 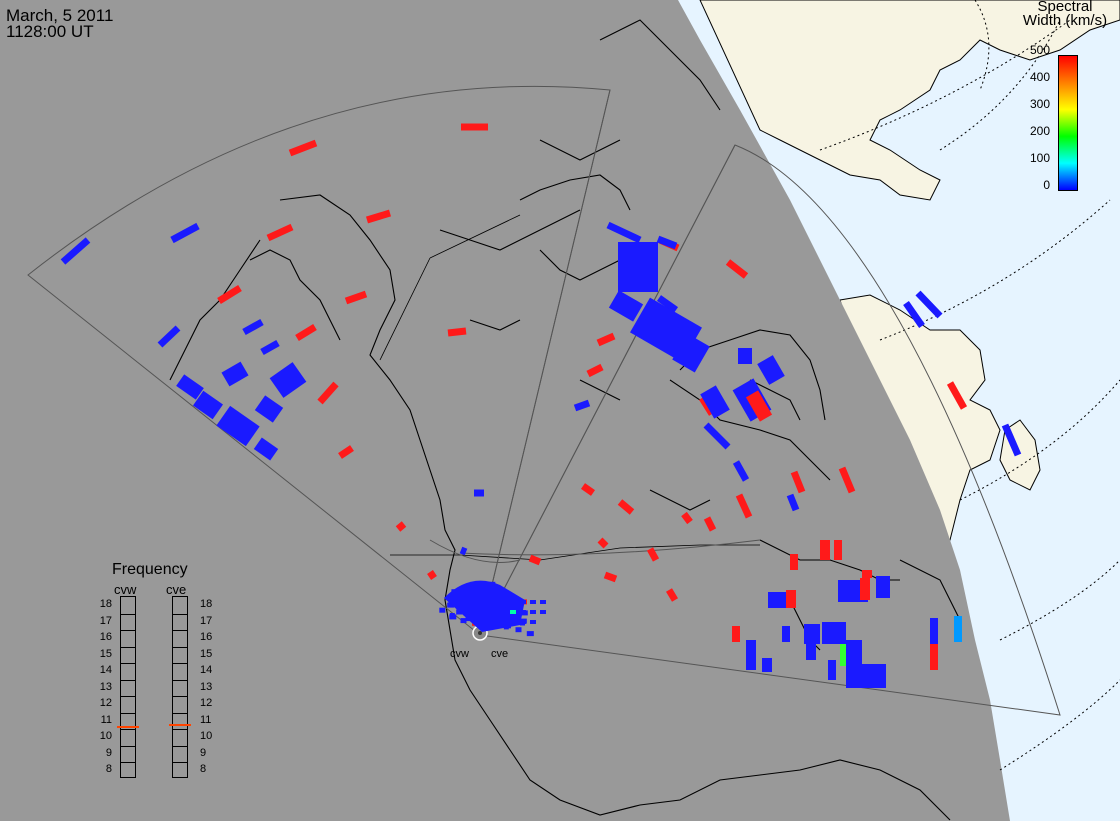 I want to click on frequency-tick-left: 9, so click(x=108, y=752).